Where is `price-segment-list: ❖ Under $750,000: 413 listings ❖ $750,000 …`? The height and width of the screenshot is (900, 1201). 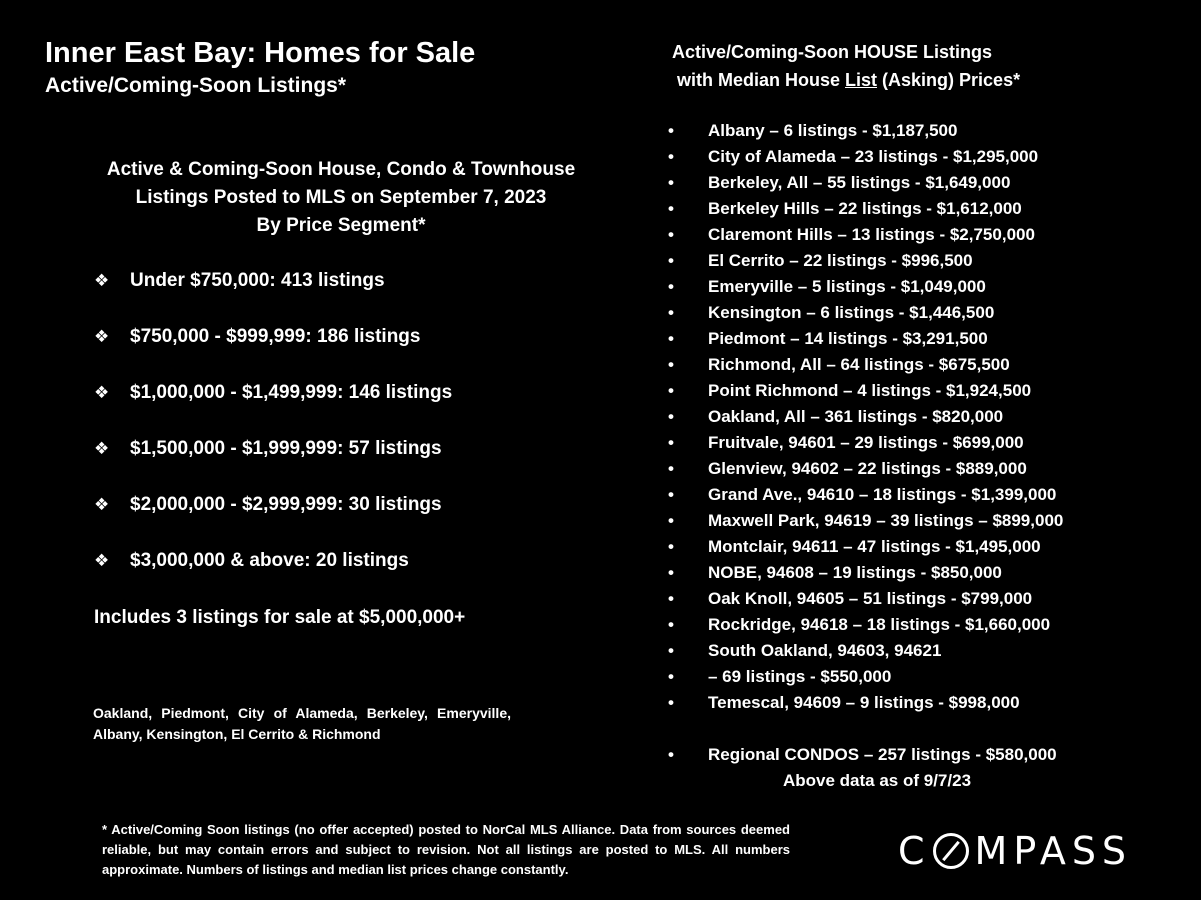
price-segment-list: ❖ Under $750,000: 413 listings ❖ $750,000 … is located at coordinates (273, 434).